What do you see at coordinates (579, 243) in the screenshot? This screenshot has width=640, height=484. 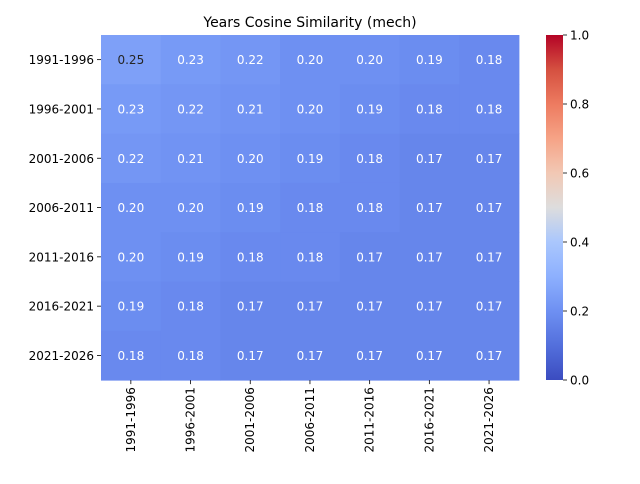 I see `colorbar-tick-label: 0.4` at bounding box center [579, 243].